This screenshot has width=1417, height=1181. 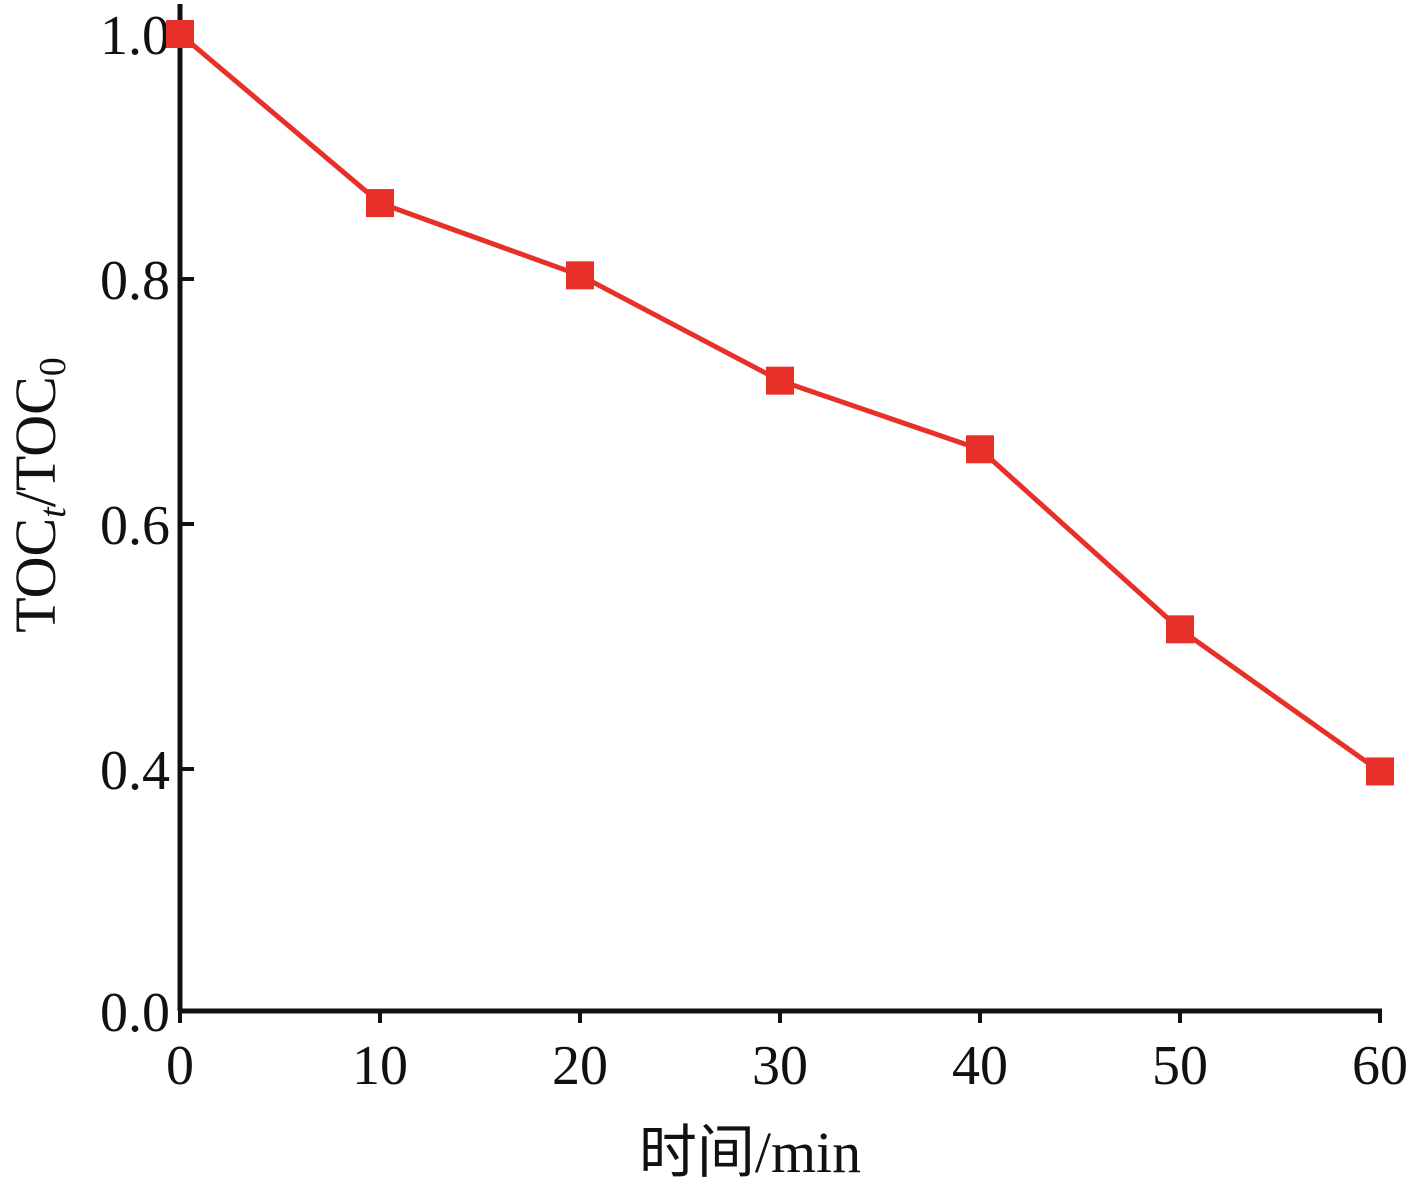 What do you see at coordinates (1180, 1066) in the screenshot?
I see `x-tick-label: 50` at bounding box center [1180, 1066].